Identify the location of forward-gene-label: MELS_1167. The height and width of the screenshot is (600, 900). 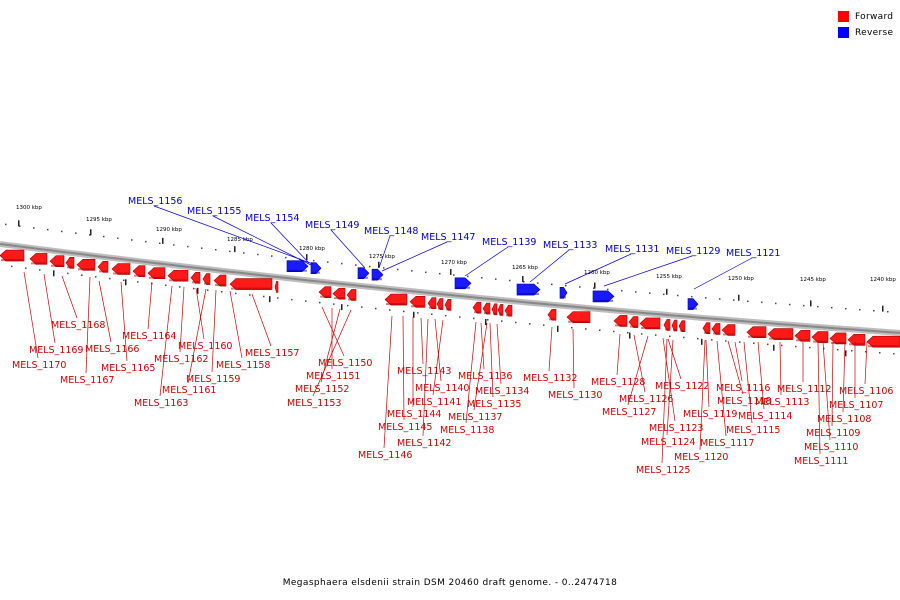
(87, 380).